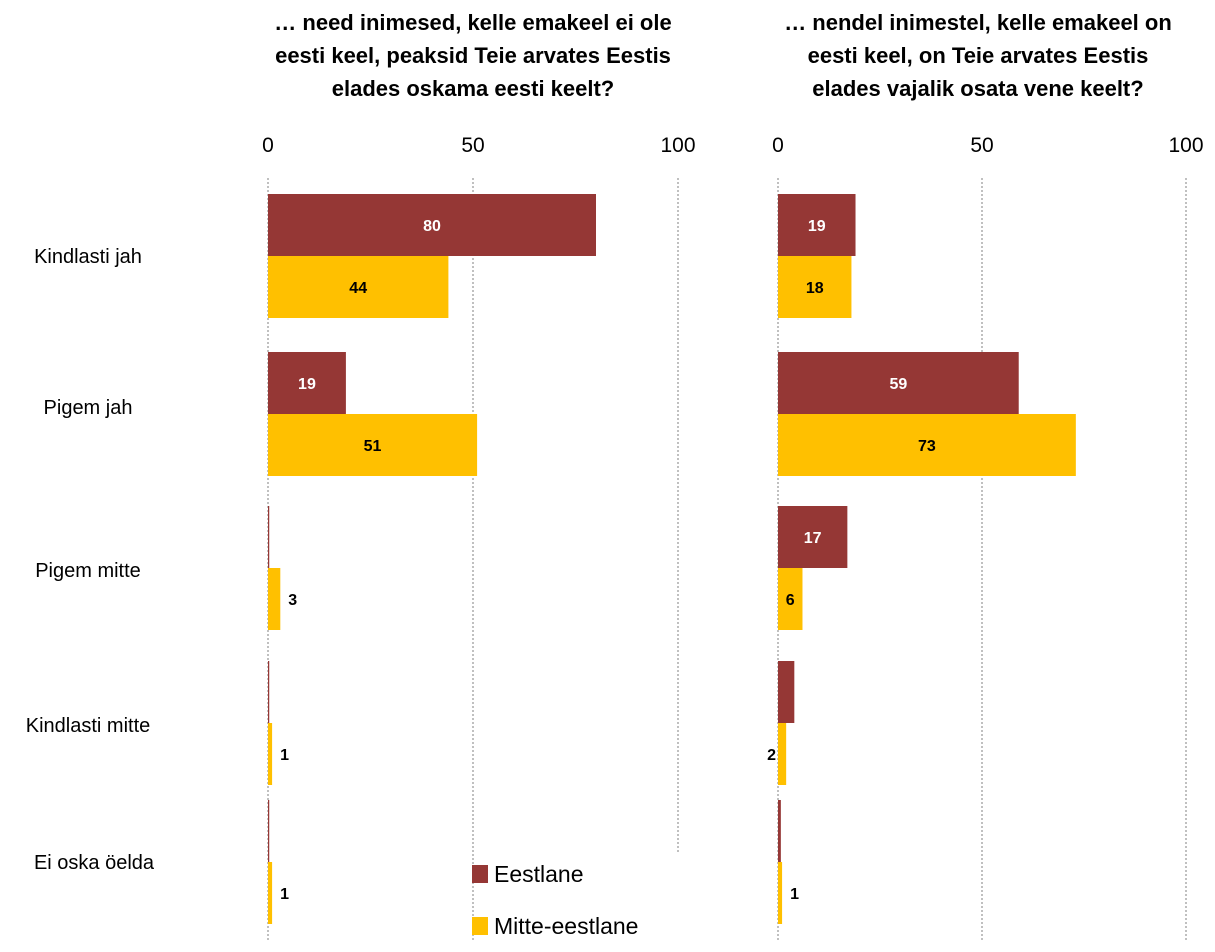  I want to click on category-label: Kindlasti jah, so click(88, 257).